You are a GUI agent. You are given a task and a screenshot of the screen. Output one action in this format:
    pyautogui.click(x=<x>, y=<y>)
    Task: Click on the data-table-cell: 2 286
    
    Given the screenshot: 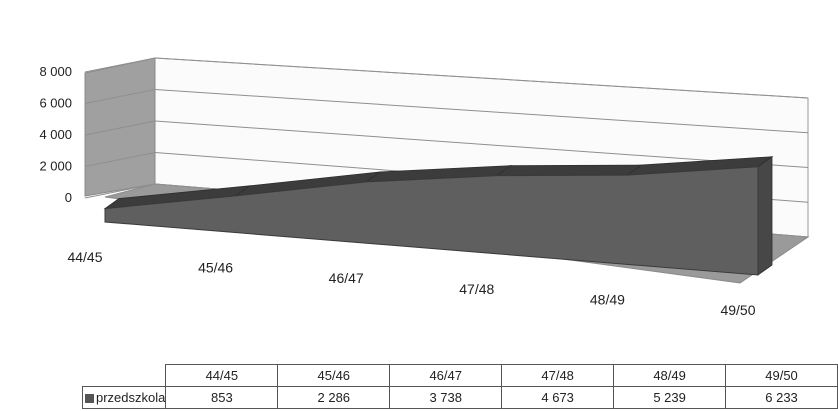 What is the action you would take?
    pyautogui.click(x=334, y=397)
    